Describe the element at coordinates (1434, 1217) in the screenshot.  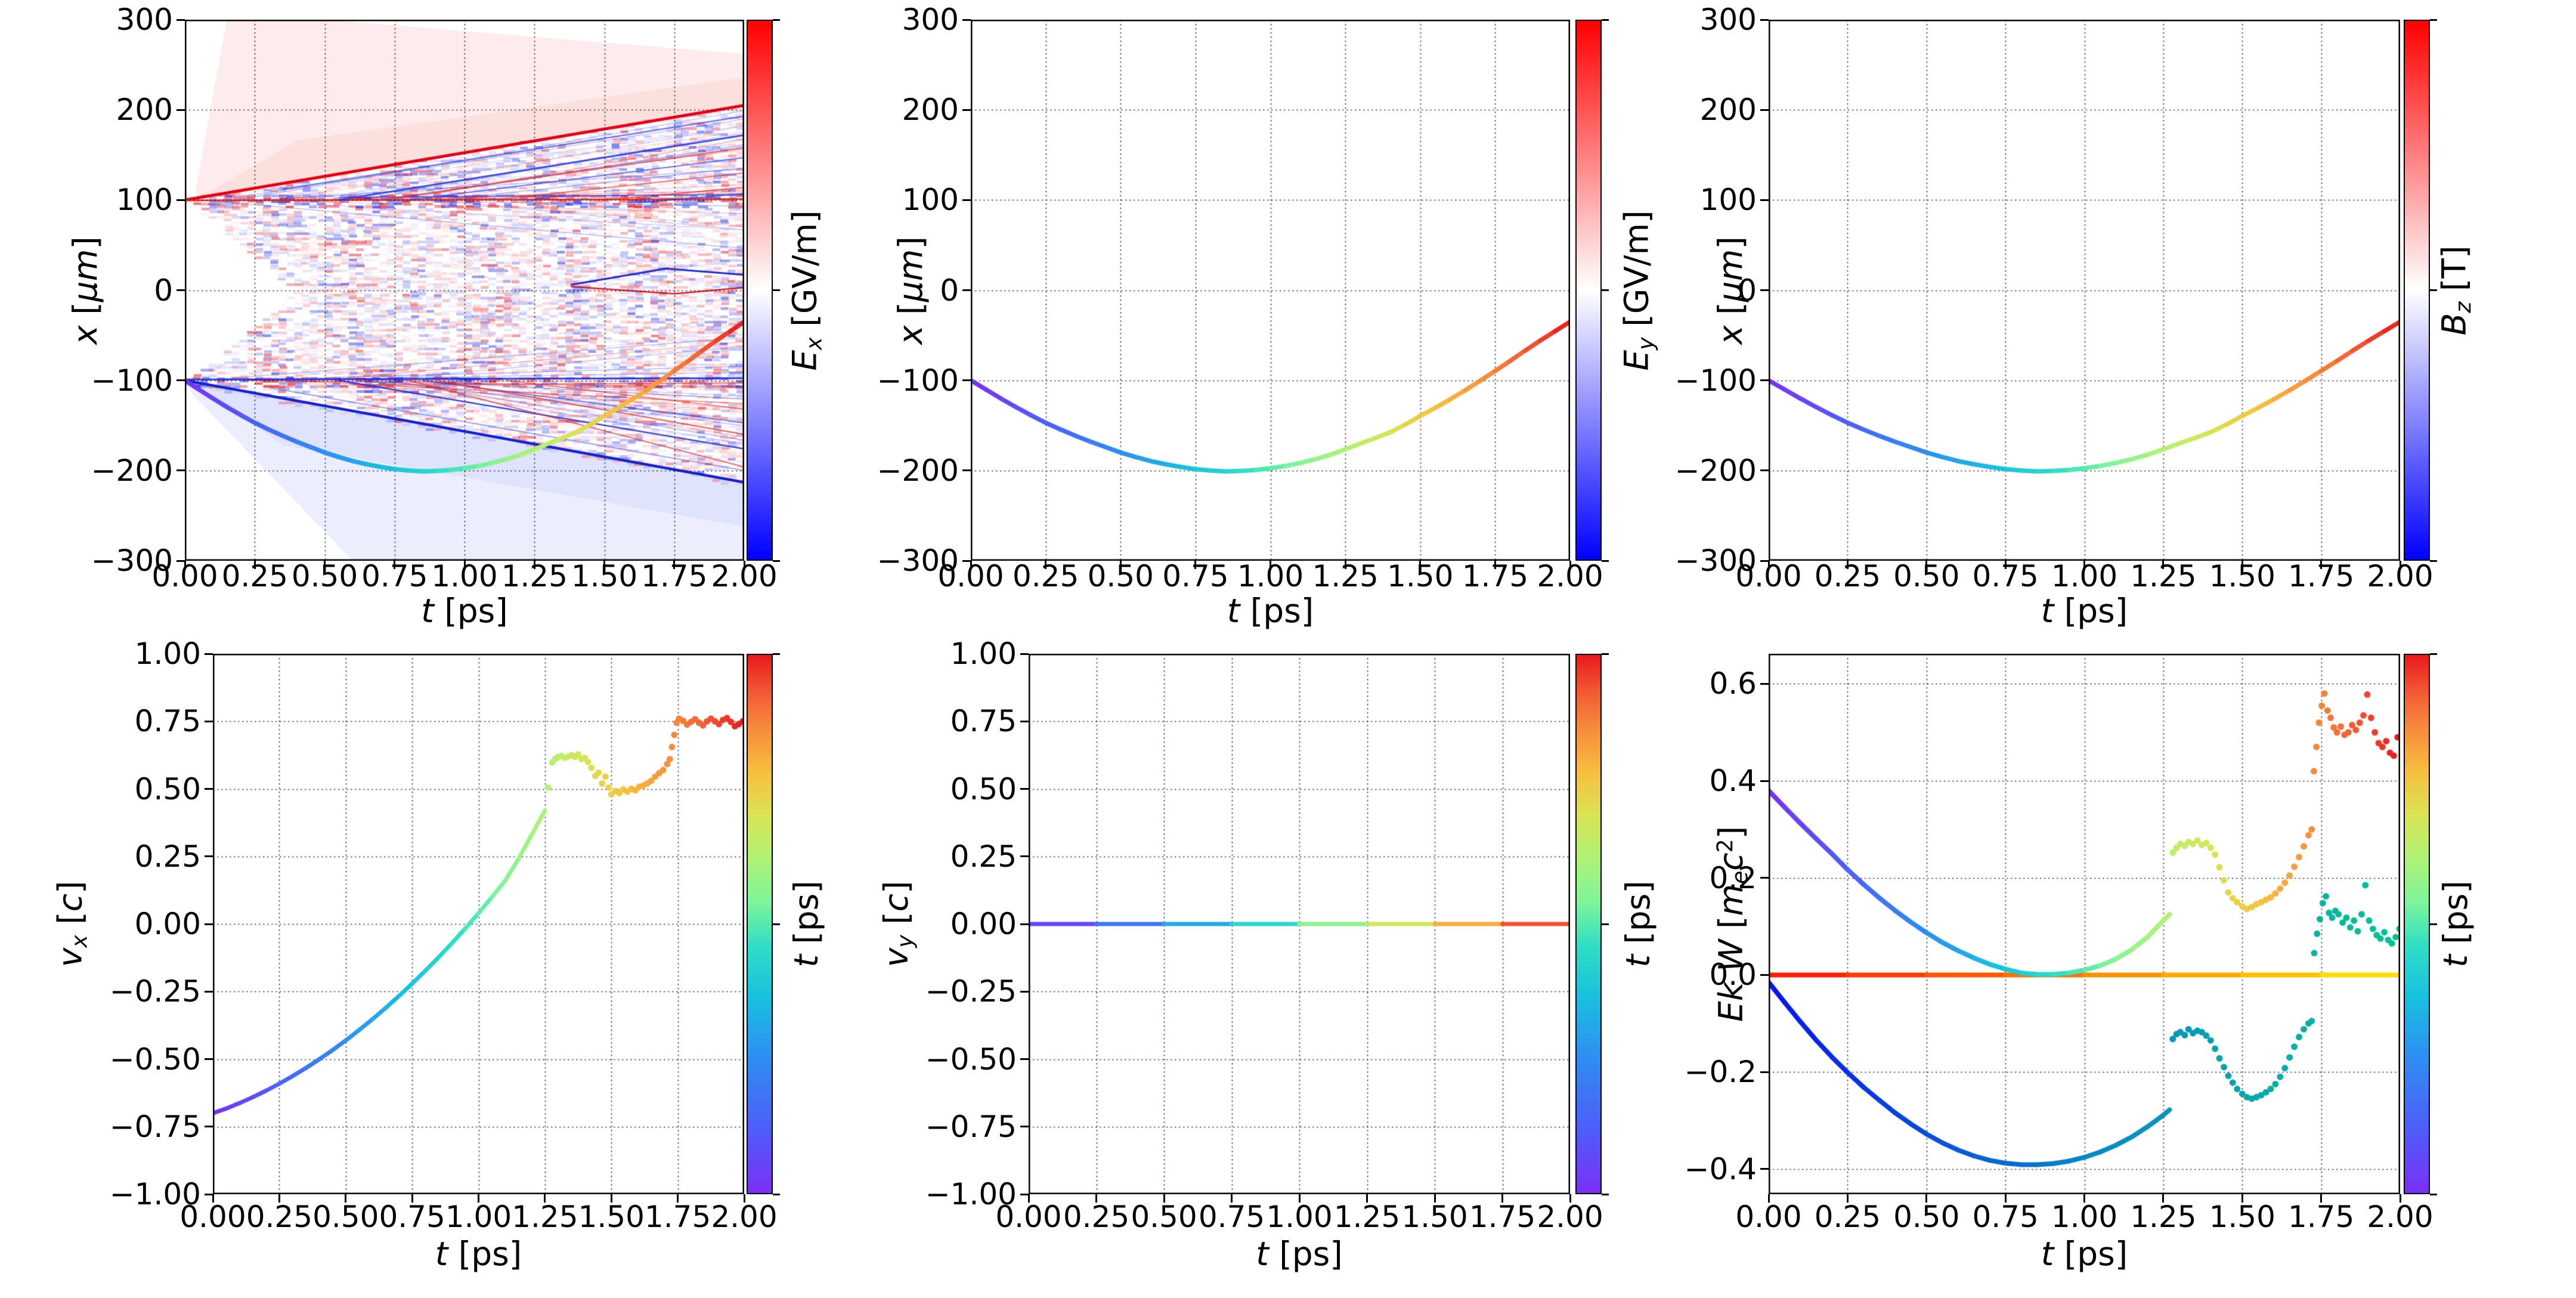
I see `x-tick-label: 1.50` at that location.